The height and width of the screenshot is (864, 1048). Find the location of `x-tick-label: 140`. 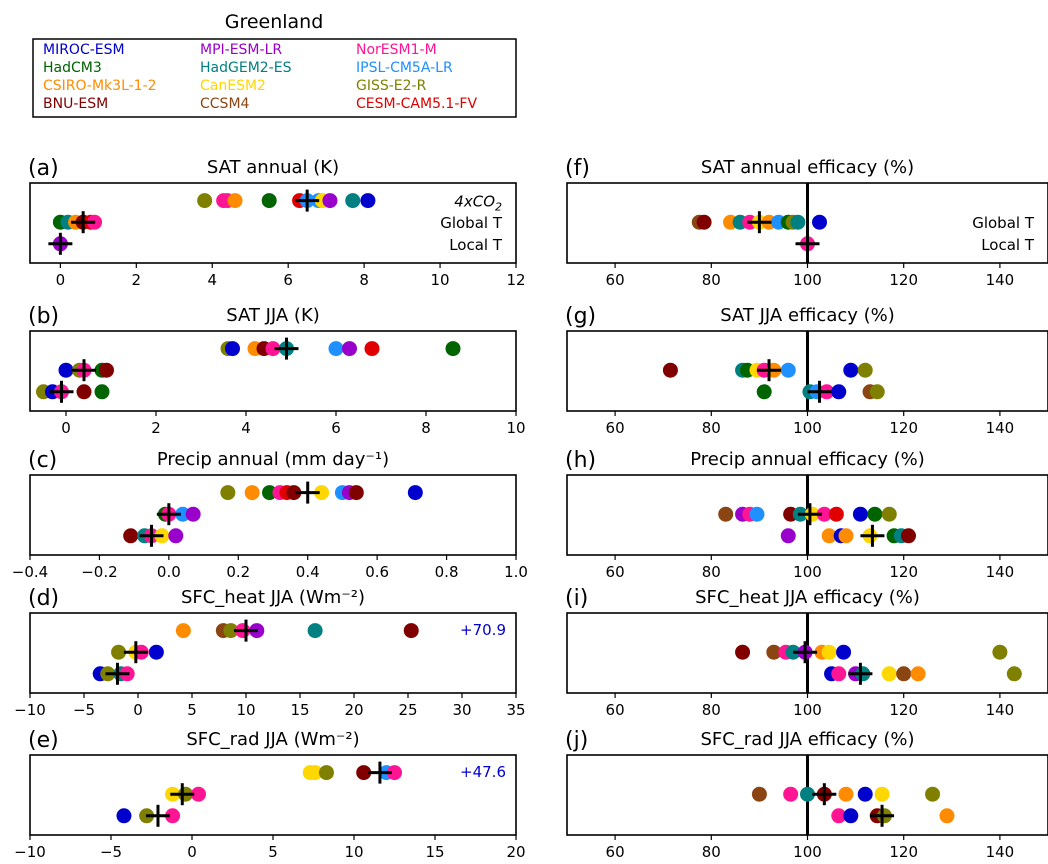

x-tick-label: 140 is located at coordinates (1000, 852).